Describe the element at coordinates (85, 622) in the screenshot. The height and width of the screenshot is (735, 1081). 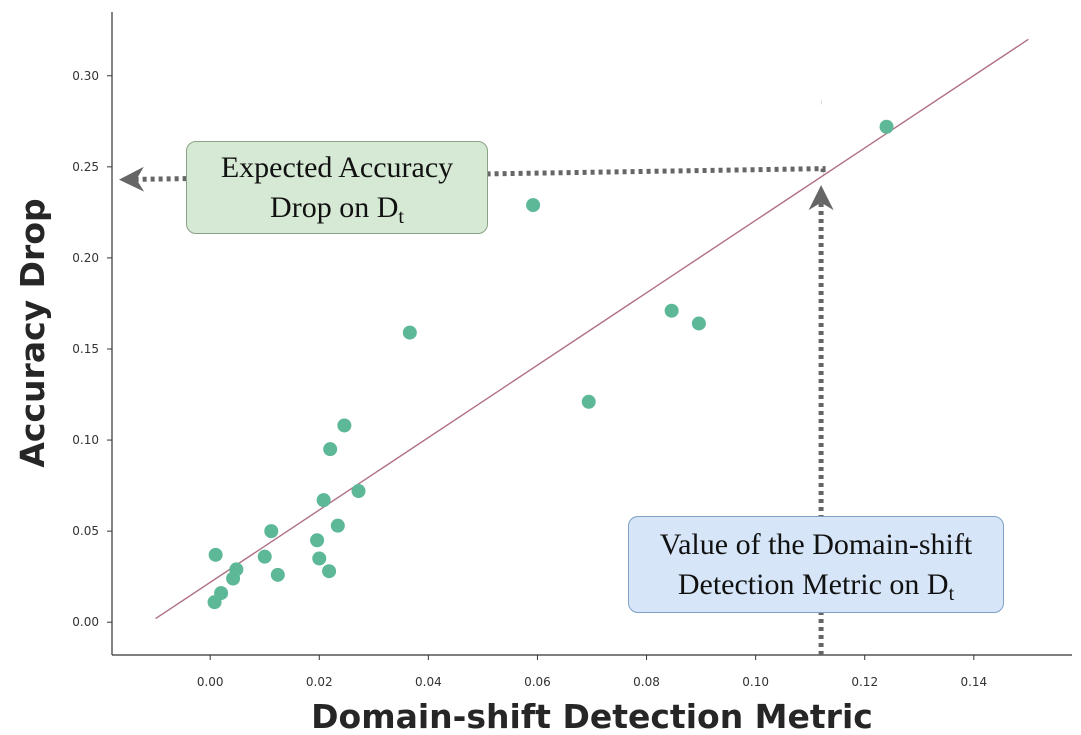
I see `y-tick-label: 0.00` at that location.